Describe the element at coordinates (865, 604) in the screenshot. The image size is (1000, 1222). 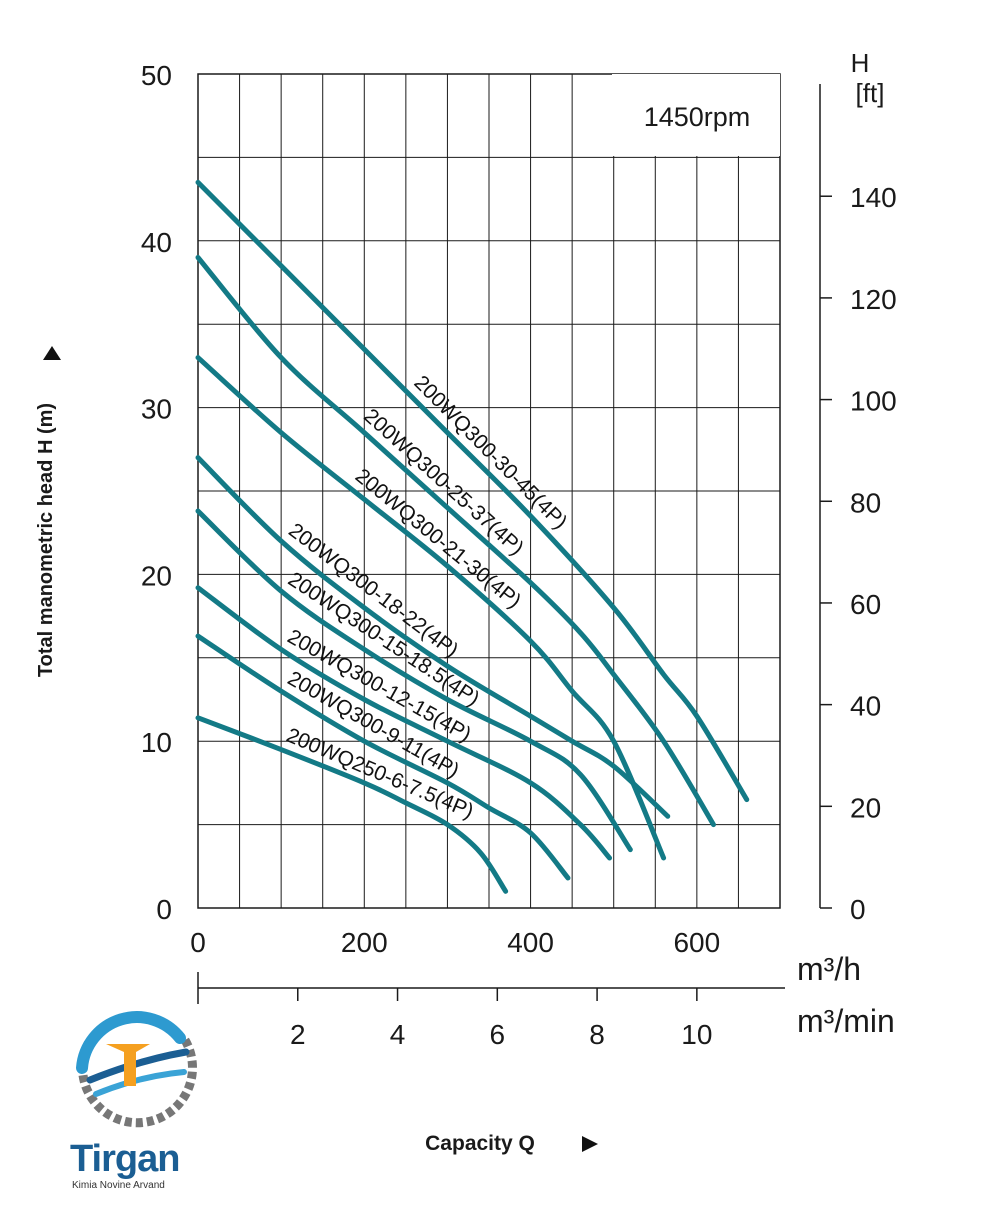
I see `y2-tick-label: 60` at that location.